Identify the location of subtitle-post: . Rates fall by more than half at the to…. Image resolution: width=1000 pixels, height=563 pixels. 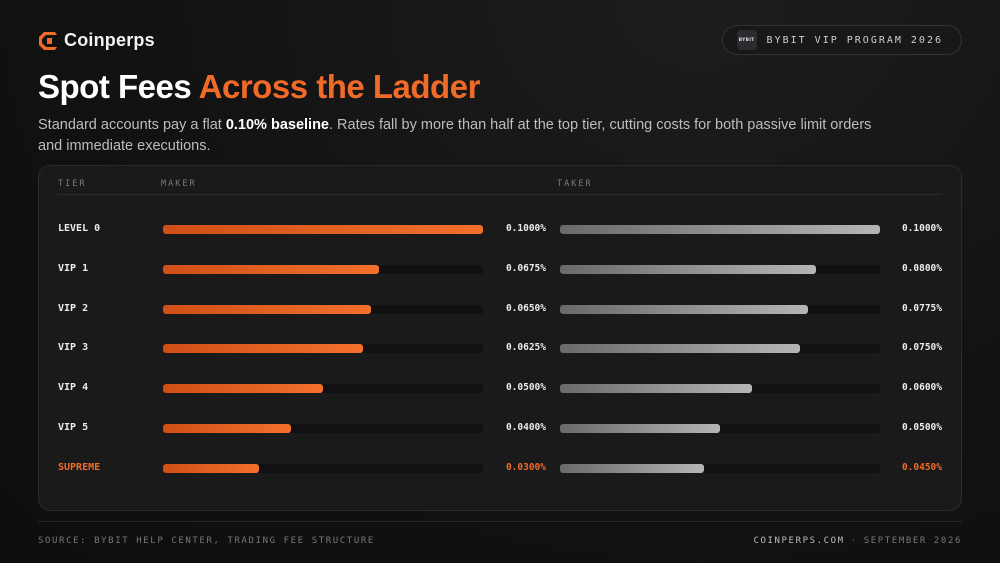
(455, 135).